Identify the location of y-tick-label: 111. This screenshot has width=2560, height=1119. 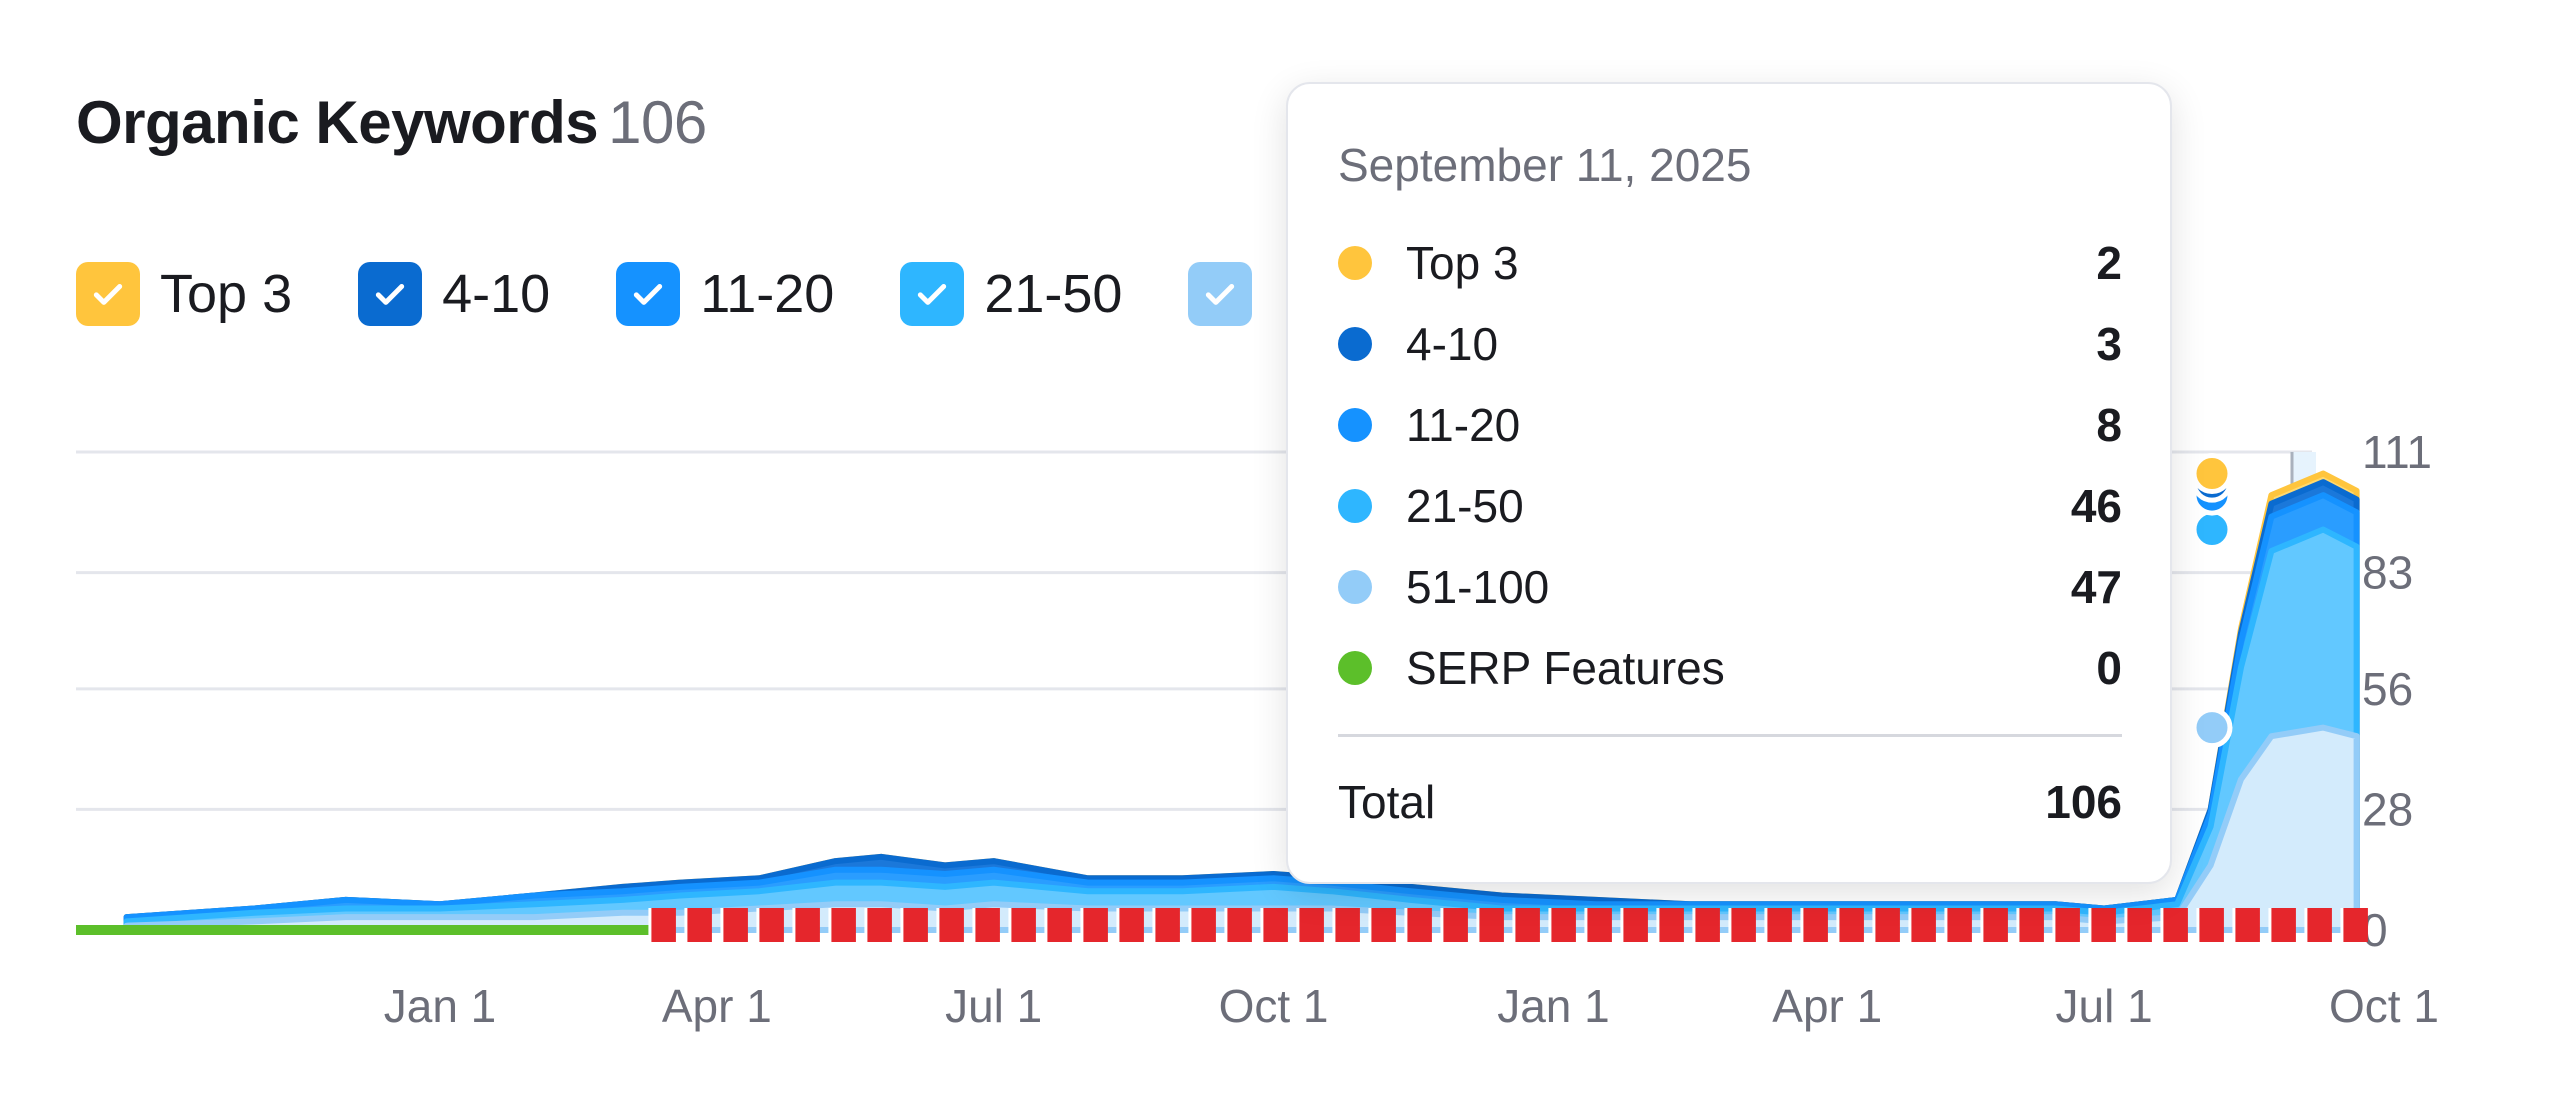
(2397, 452).